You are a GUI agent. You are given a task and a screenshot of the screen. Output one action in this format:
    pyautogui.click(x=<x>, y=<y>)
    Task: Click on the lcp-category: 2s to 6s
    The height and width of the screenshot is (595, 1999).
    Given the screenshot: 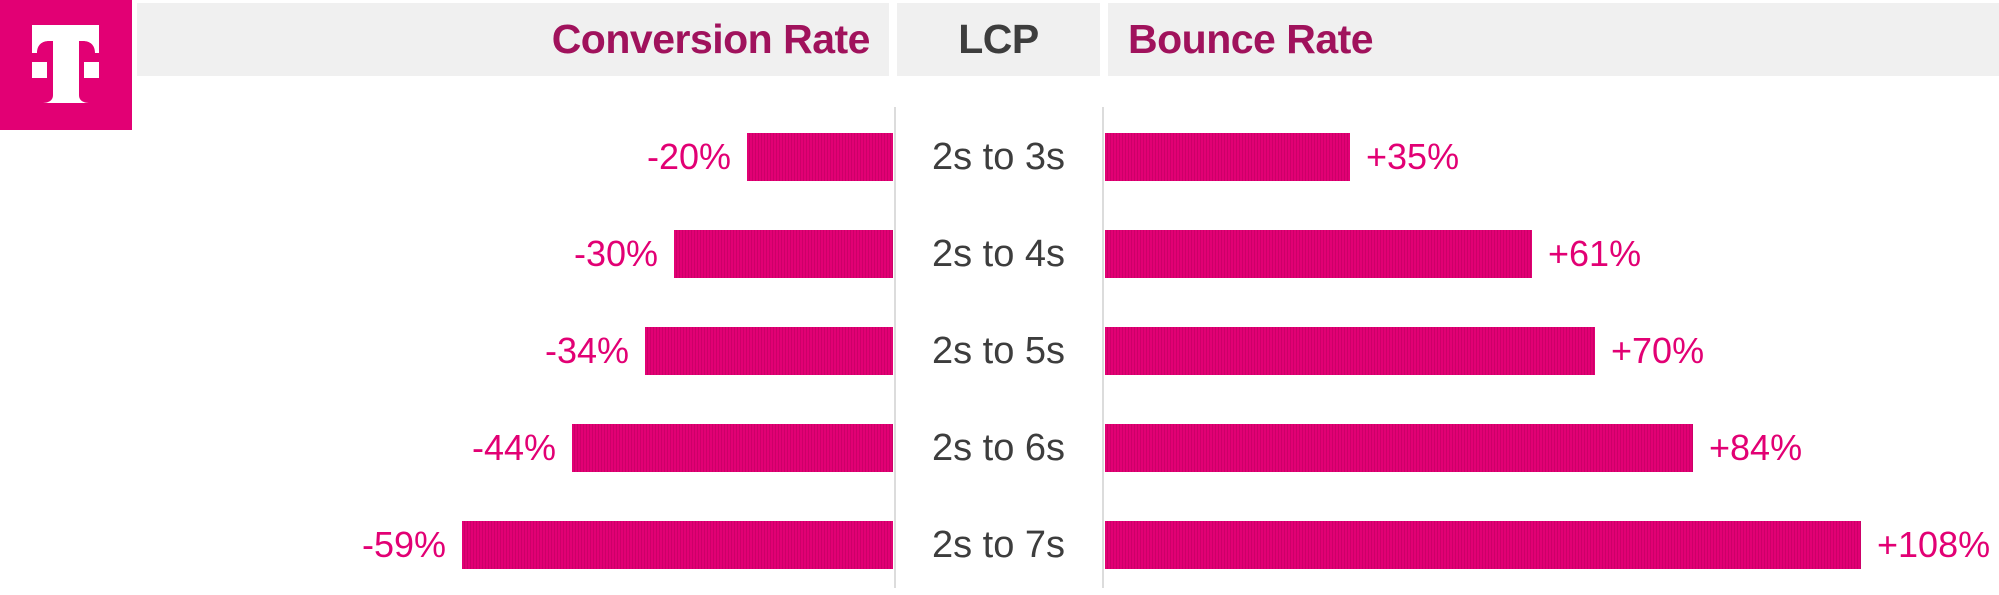 What is the action you would take?
    pyautogui.click(x=998, y=448)
    